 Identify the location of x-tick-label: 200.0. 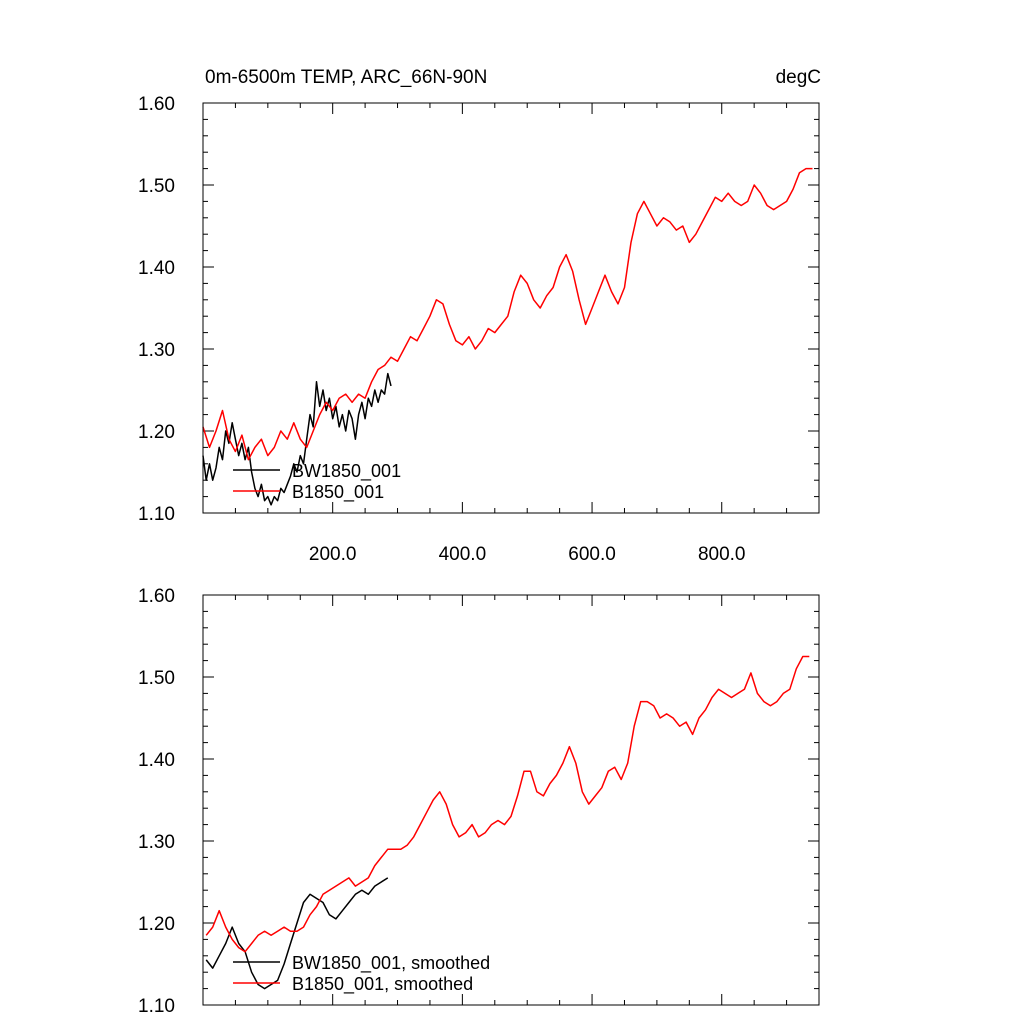
(333, 554).